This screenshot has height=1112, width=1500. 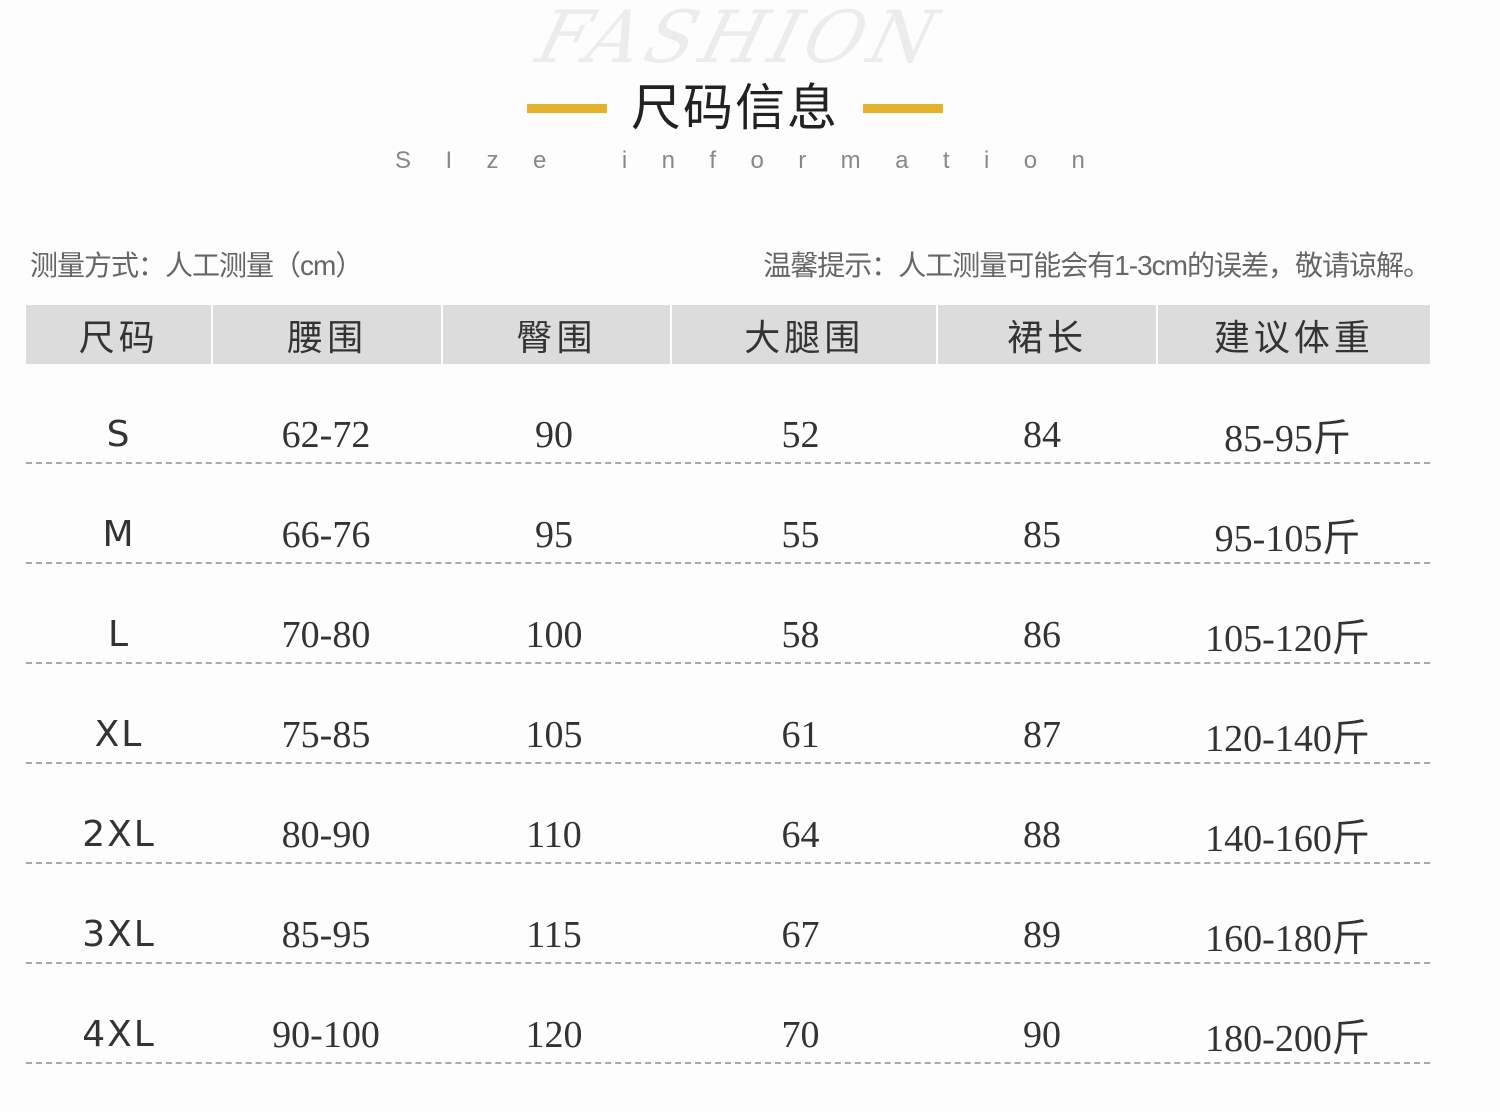 I want to click on table-cell: 84, so click(x=1042, y=434).